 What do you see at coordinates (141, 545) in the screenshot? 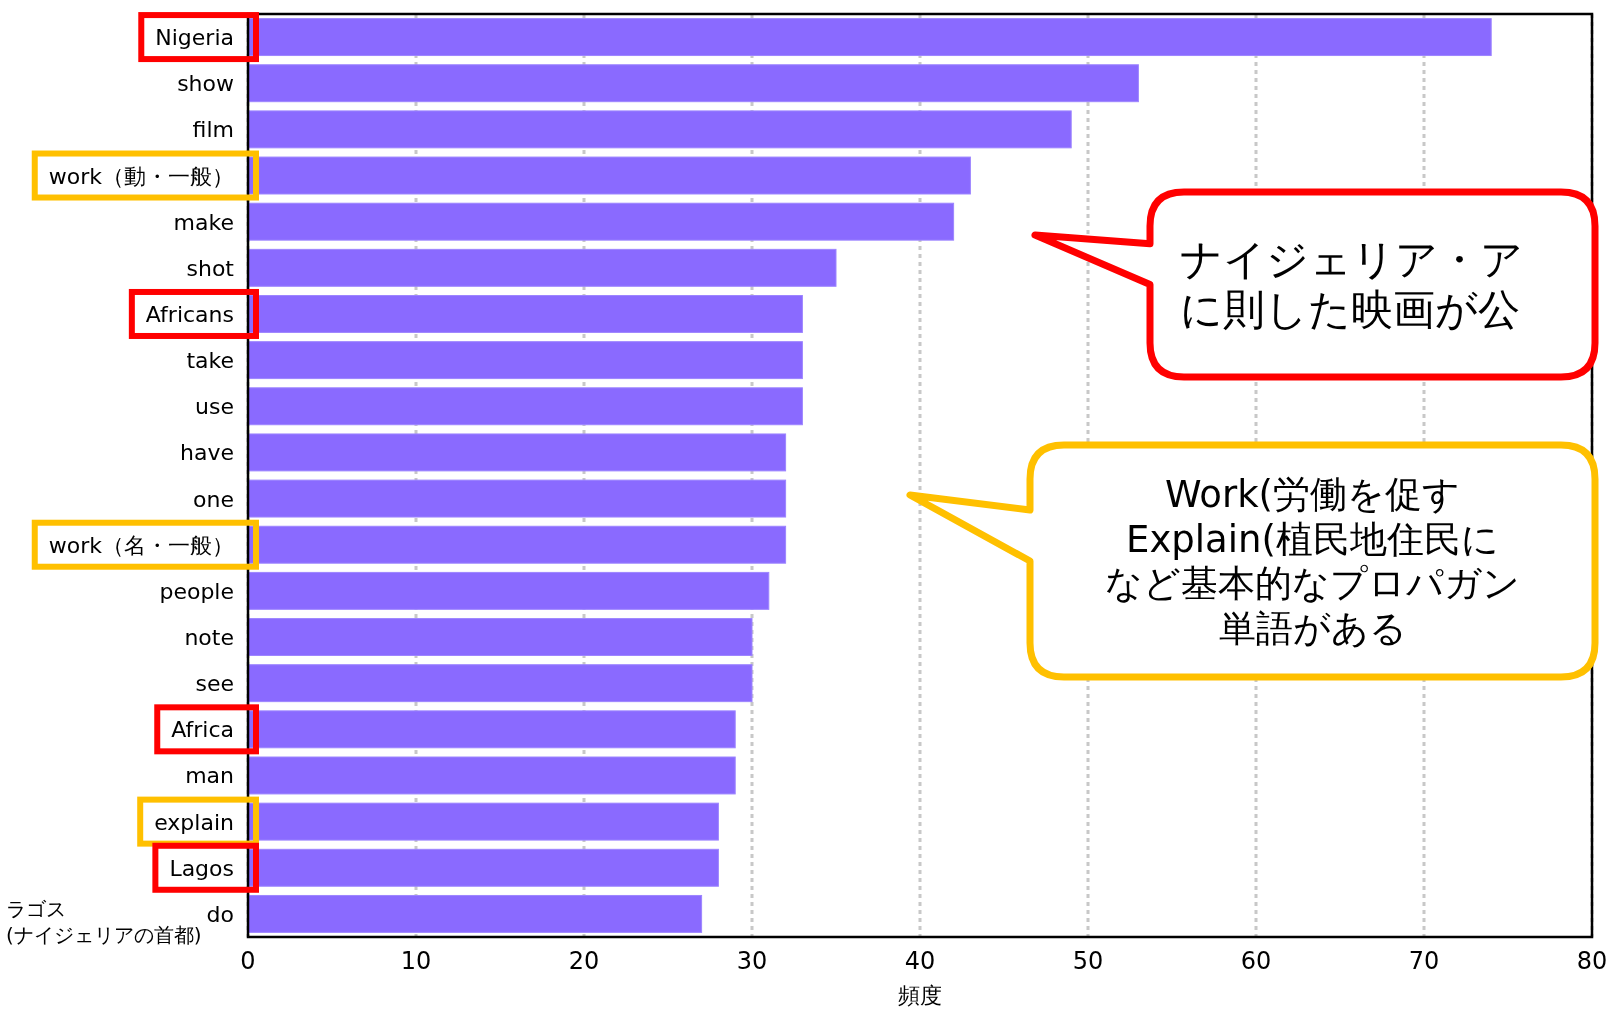
I see `y-tick-label: work（名・一般）` at bounding box center [141, 545].